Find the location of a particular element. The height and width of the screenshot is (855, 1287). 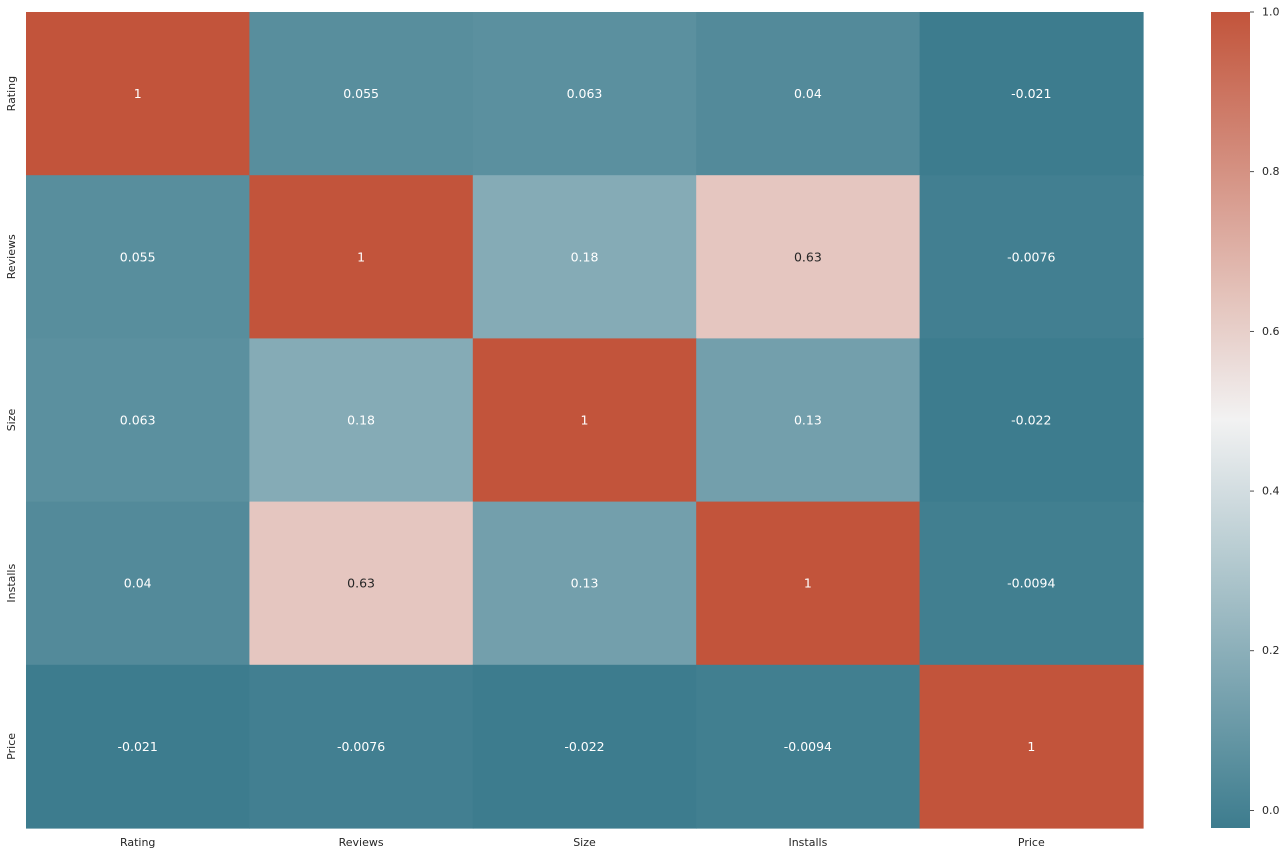

colorbar-tick-label: 0.0 is located at coordinates (1271, 810).